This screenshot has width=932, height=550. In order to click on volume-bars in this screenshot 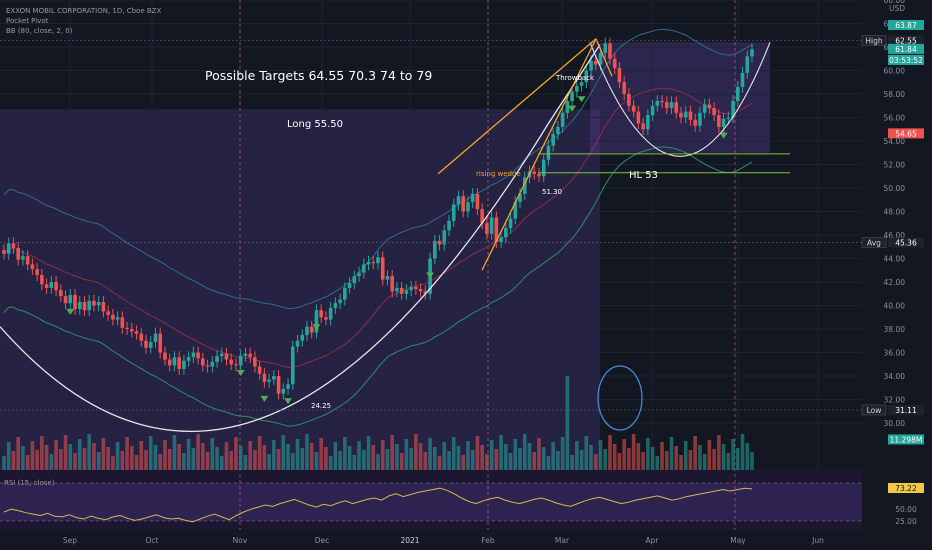, I will do `click(378, 423)`.